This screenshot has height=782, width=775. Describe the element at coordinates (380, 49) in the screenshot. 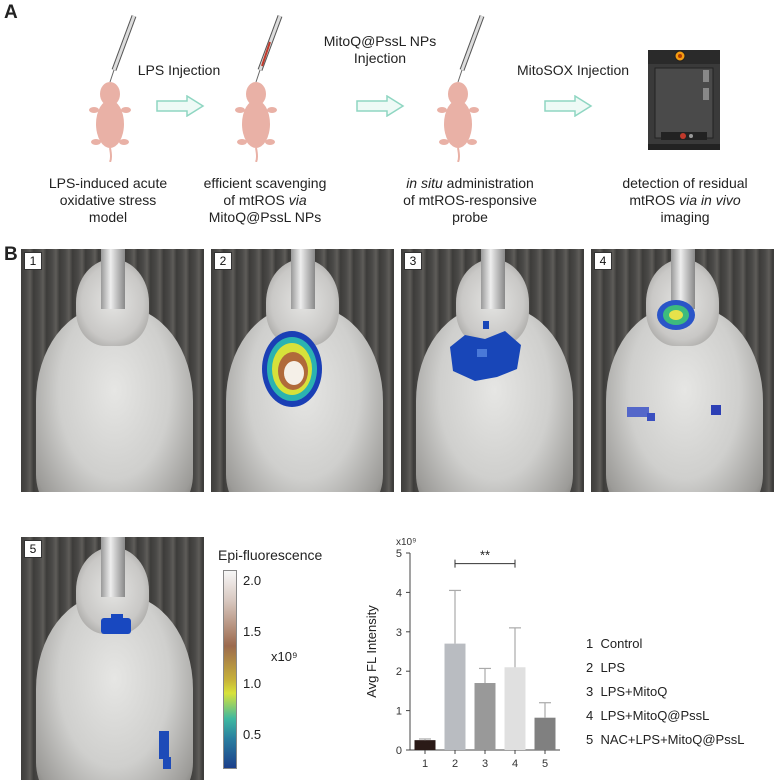

I see `arrow-label-np-injection: MitoQ@PssL NPs Injection` at that location.